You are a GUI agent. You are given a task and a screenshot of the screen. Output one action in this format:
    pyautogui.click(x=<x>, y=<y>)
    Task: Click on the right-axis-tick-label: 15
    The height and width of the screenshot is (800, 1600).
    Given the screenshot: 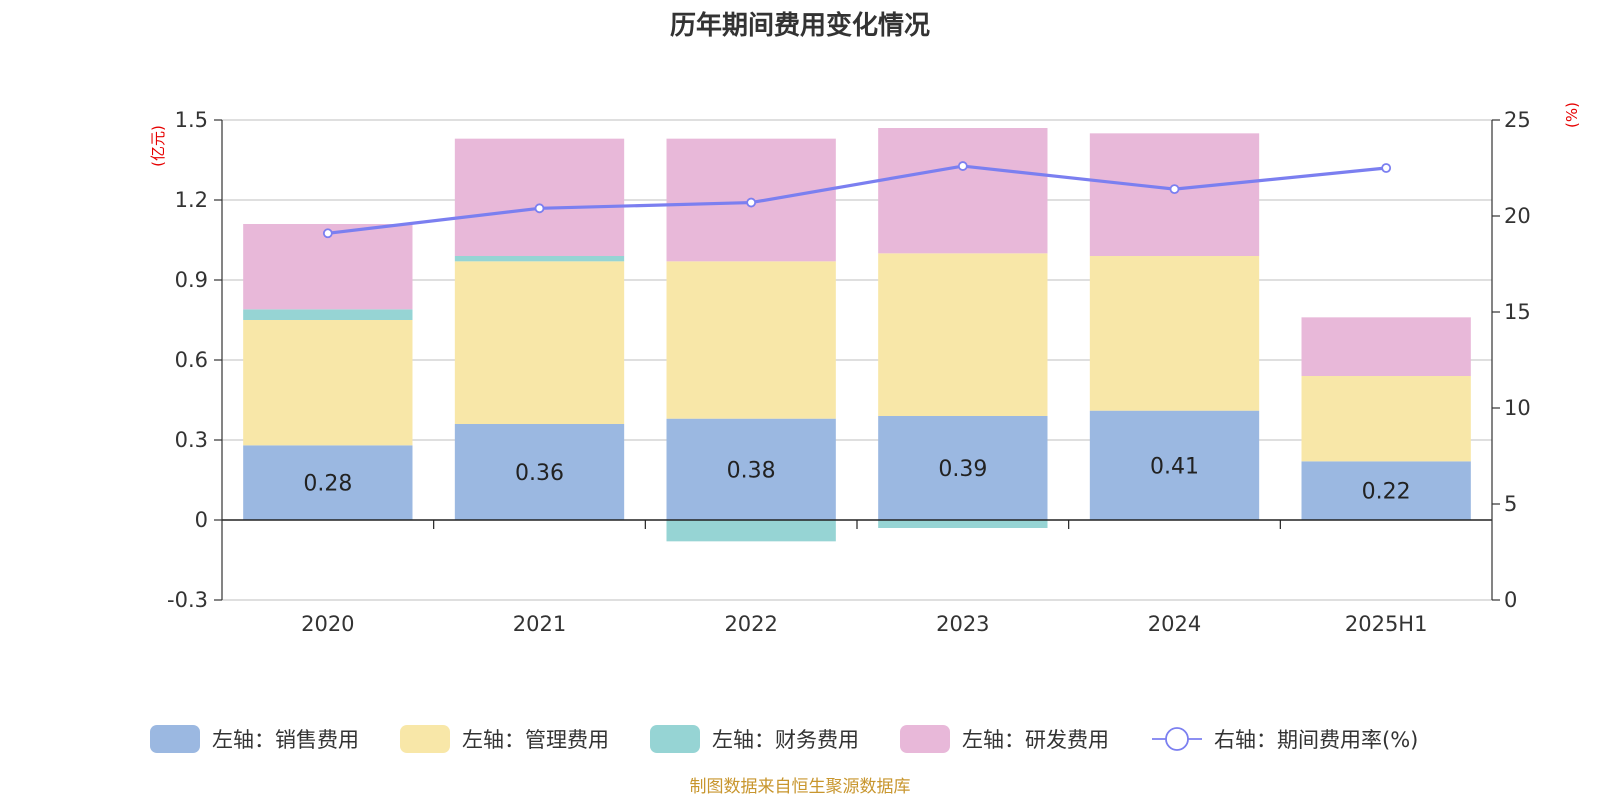 What is the action you would take?
    pyautogui.click(x=1517, y=312)
    